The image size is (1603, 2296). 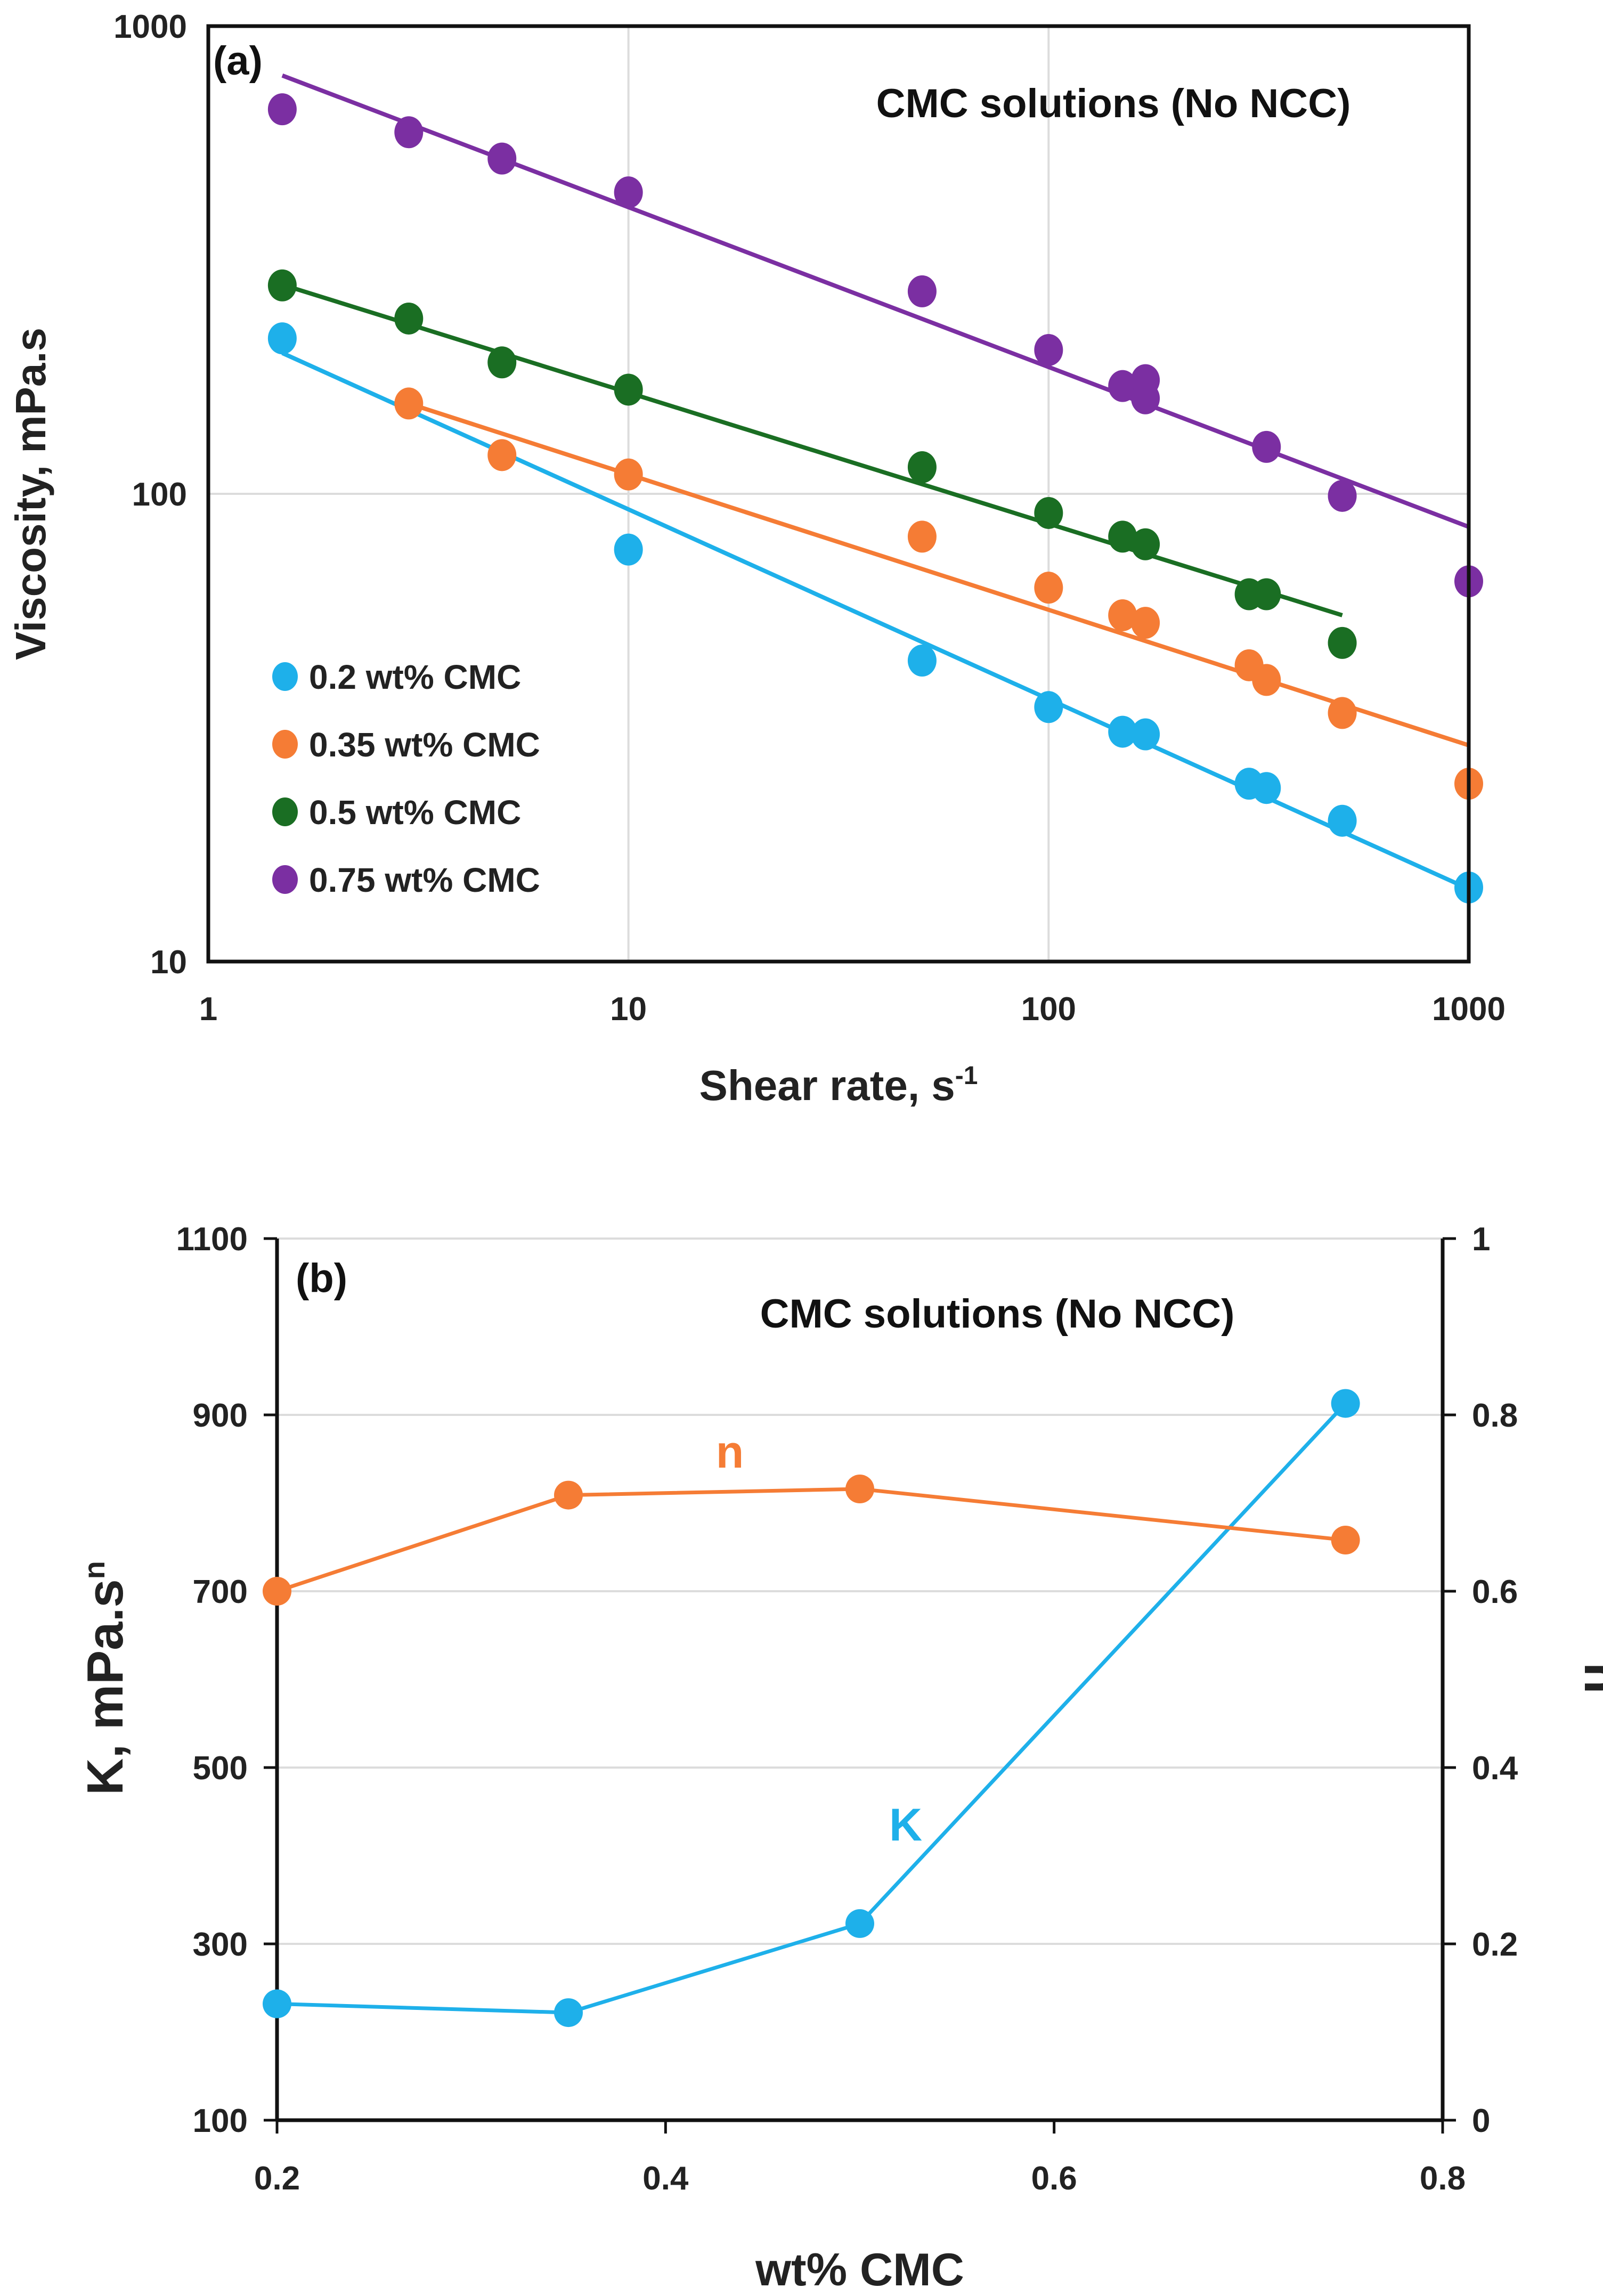 I want to click on y-tick-label: 500, so click(x=220, y=1768).